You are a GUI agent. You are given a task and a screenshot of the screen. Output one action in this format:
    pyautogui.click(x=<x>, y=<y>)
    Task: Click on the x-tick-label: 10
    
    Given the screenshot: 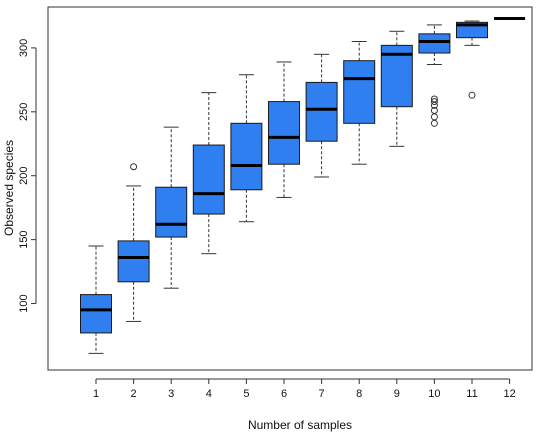 What is the action you would take?
    pyautogui.click(x=434, y=394)
    